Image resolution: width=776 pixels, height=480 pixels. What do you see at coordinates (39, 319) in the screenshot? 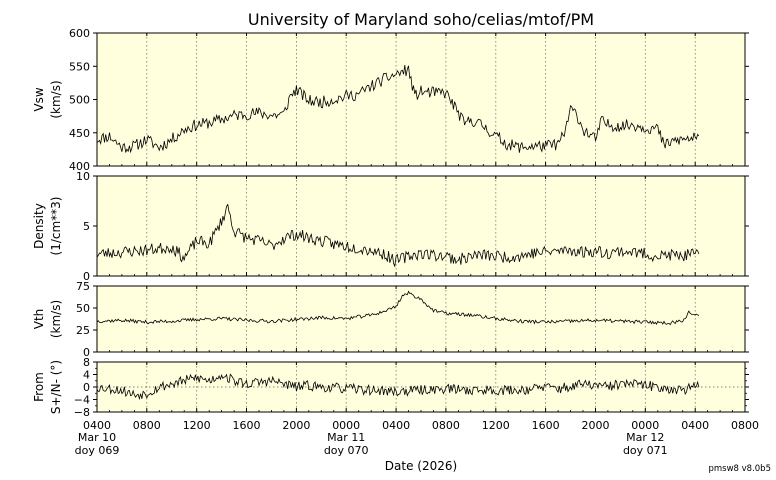
I see `y-axis-label: Vth` at bounding box center [39, 319].